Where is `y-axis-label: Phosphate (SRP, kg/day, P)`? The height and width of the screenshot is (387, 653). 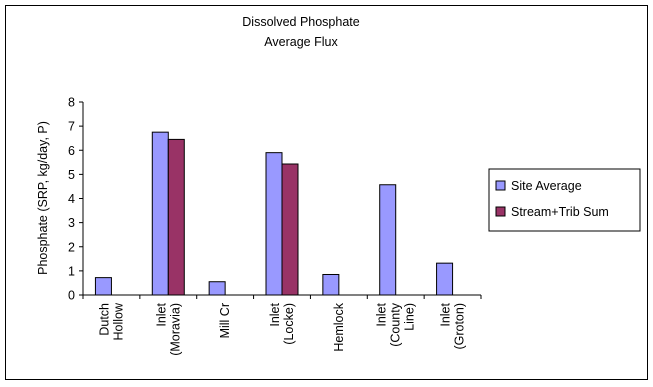 y-axis-label: Phosphate (SRP, kg/day, P) is located at coordinates (43, 198).